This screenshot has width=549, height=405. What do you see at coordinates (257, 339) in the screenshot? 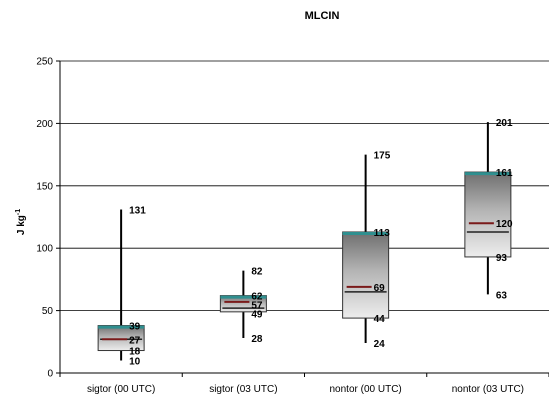
I see `data-label: 28` at bounding box center [257, 339].